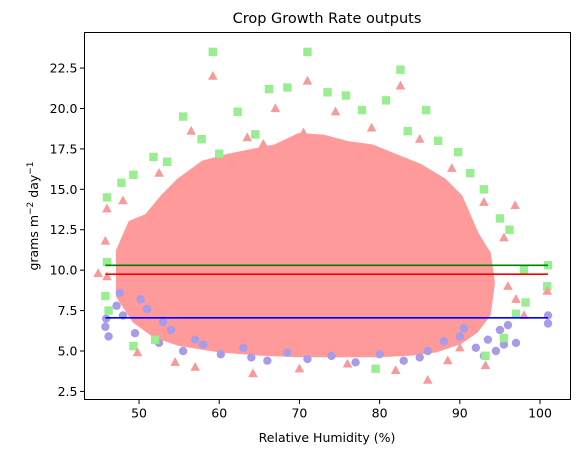  I want to click on x-tick-label: 80, so click(380, 413).